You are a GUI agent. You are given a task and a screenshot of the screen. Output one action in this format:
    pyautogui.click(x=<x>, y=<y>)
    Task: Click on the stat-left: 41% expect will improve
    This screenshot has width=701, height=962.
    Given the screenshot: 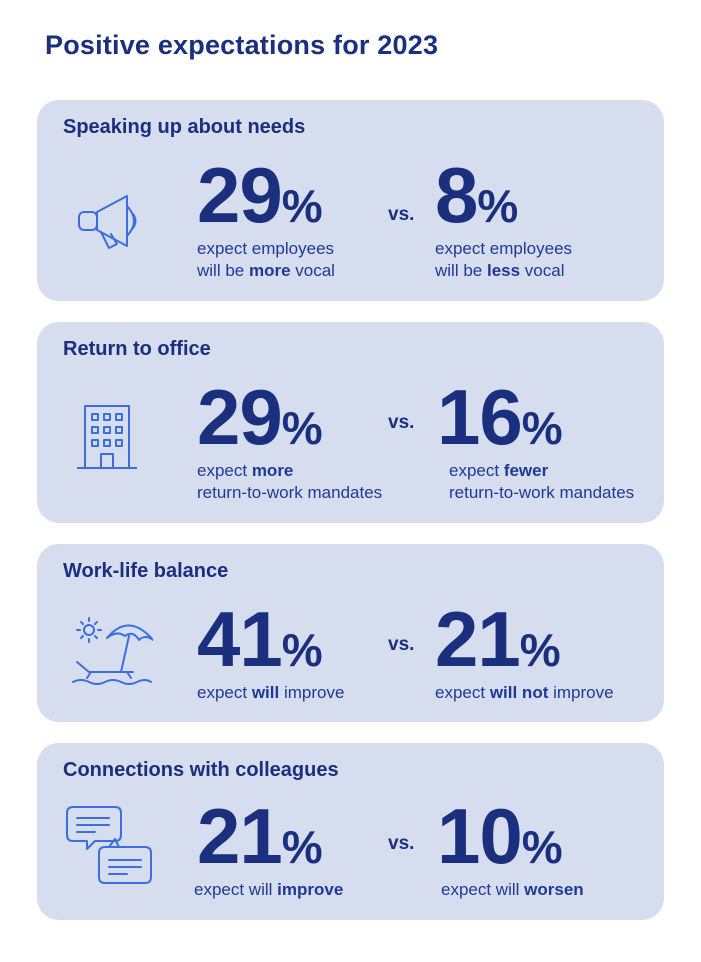 What is the action you would take?
    pyautogui.click(x=270, y=652)
    